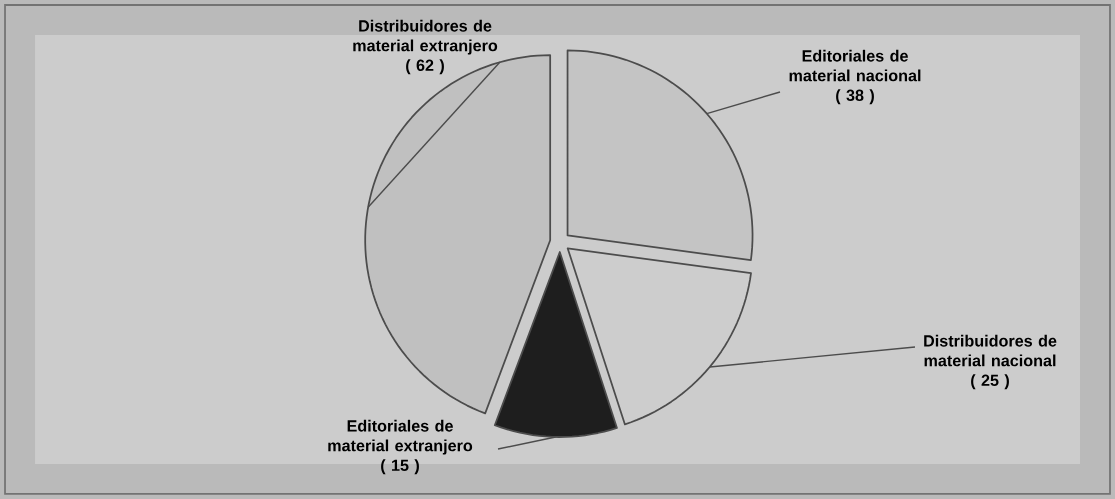  Describe the element at coordinates (990, 350) in the screenshot. I see `slice-label: Distribuidores de material nacional` at that location.